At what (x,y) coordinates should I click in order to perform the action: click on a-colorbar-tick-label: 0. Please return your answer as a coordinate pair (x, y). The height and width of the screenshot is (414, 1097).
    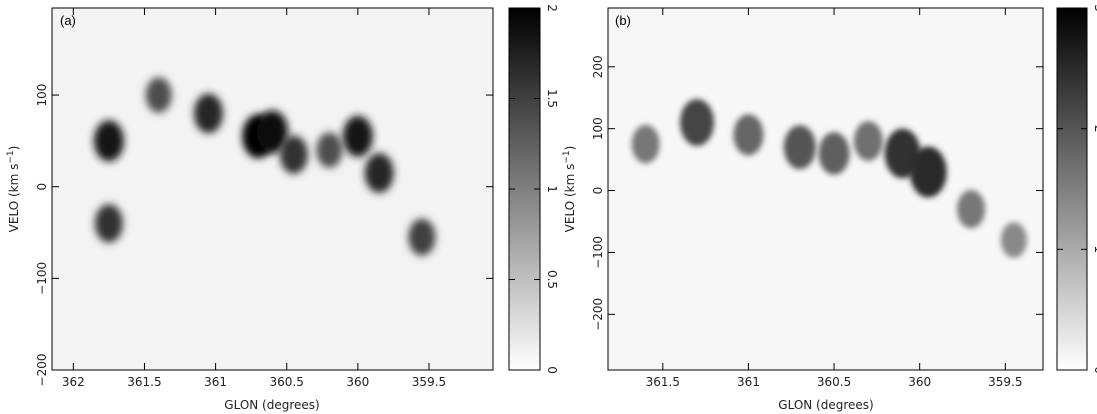
    Looking at the image, I should click on (552, 370).